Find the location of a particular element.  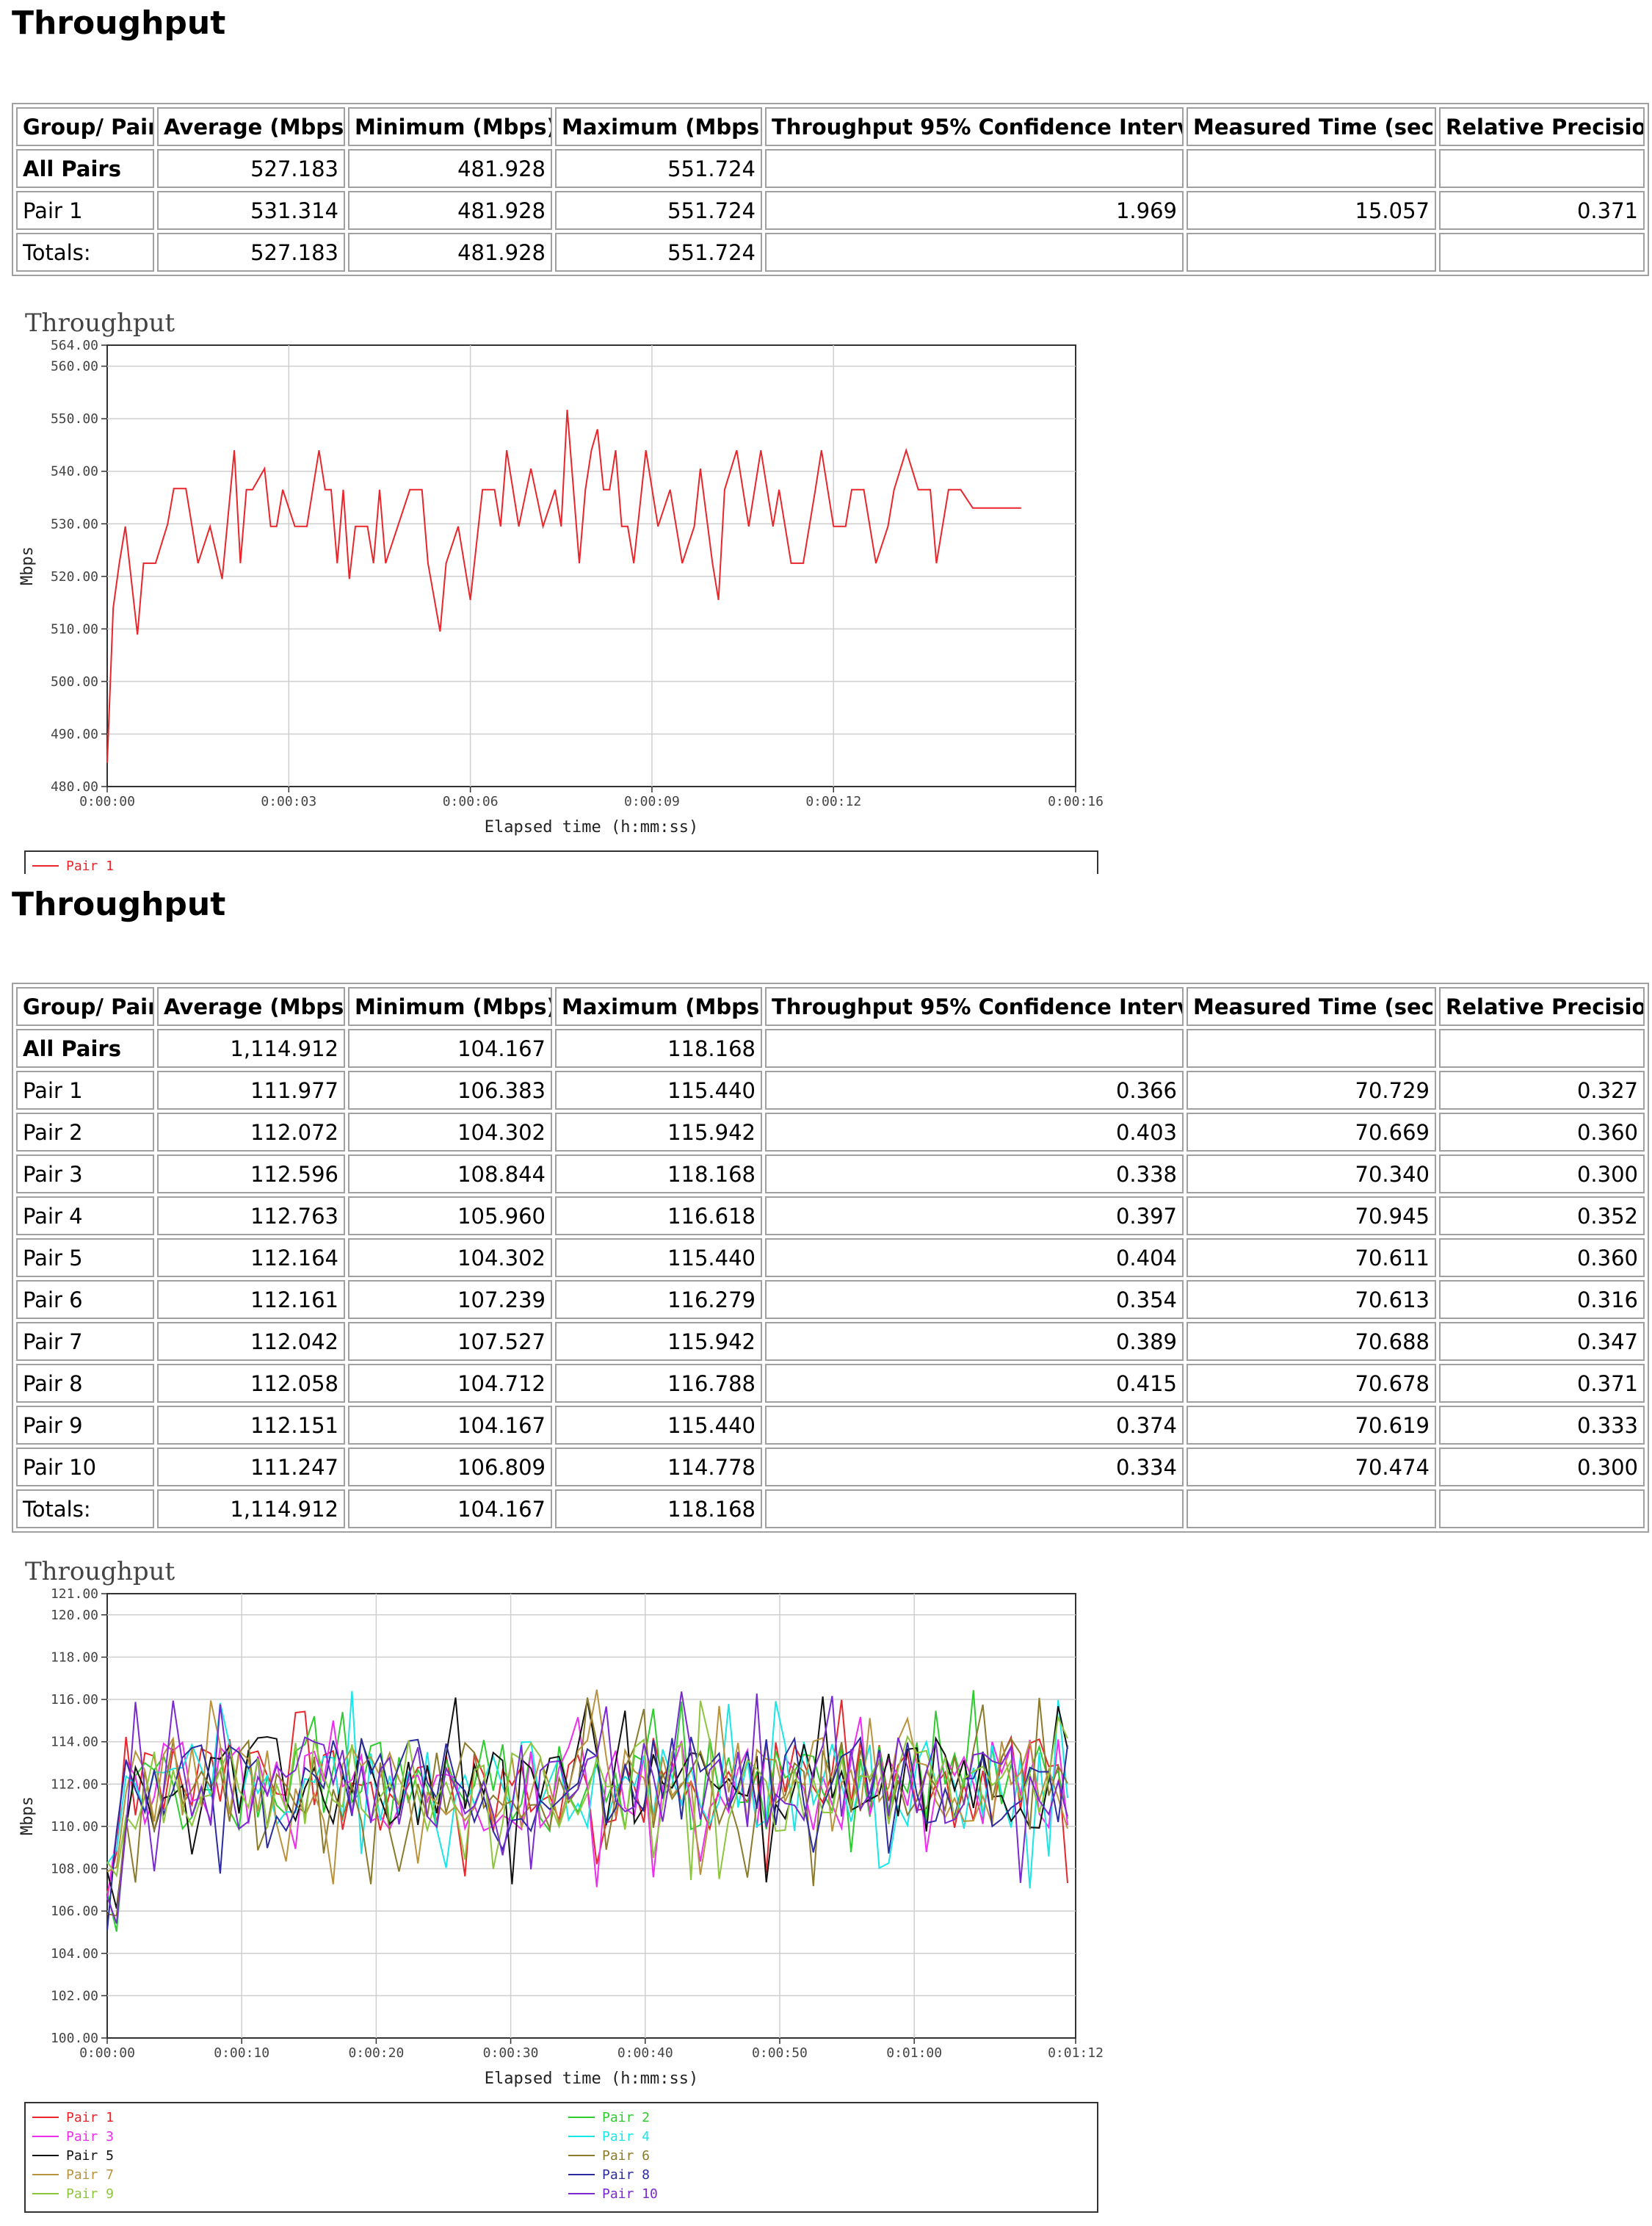

legend-label: Pair 10 is located at coordinates (630, 2194).